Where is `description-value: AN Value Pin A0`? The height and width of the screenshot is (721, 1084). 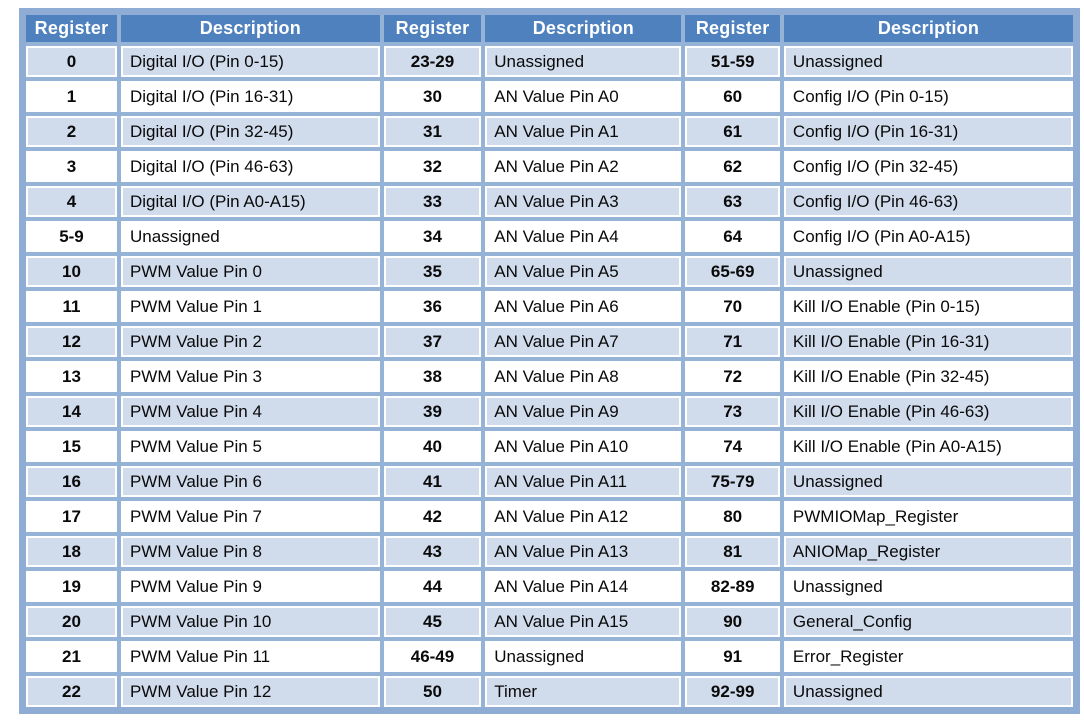 description-value: AN Value Pin A0 is located at coordinates (583, 96).